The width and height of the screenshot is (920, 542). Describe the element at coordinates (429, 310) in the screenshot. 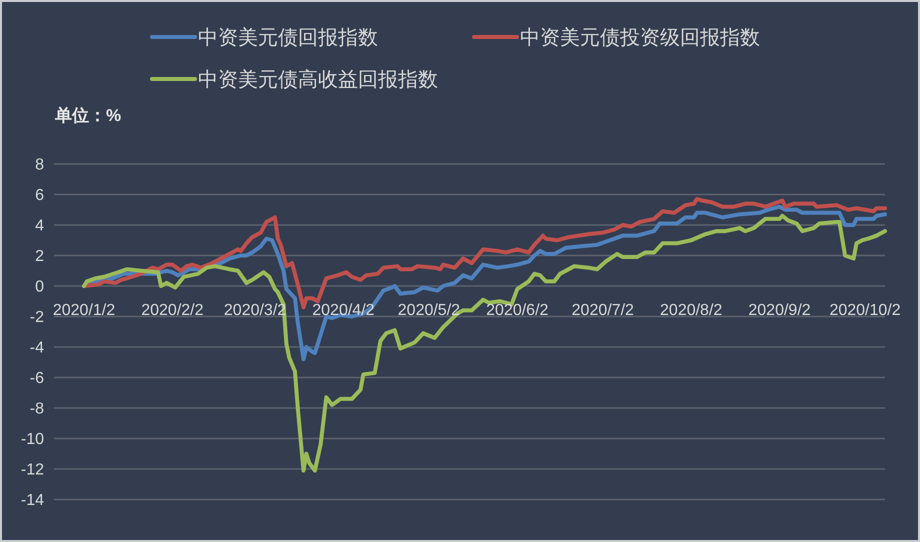

I see `x-tick-label: 2020/5/2` at that location.